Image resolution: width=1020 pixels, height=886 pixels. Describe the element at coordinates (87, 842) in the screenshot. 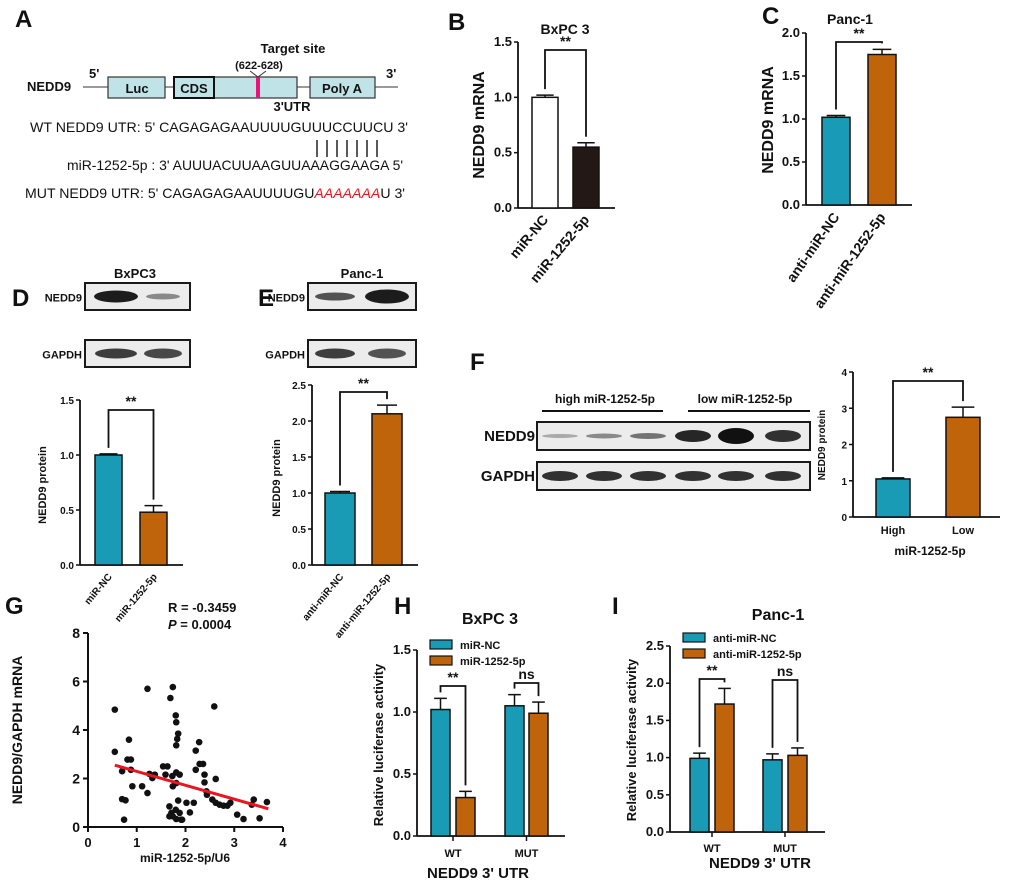

I see `x-tick-label: 0` at that location.